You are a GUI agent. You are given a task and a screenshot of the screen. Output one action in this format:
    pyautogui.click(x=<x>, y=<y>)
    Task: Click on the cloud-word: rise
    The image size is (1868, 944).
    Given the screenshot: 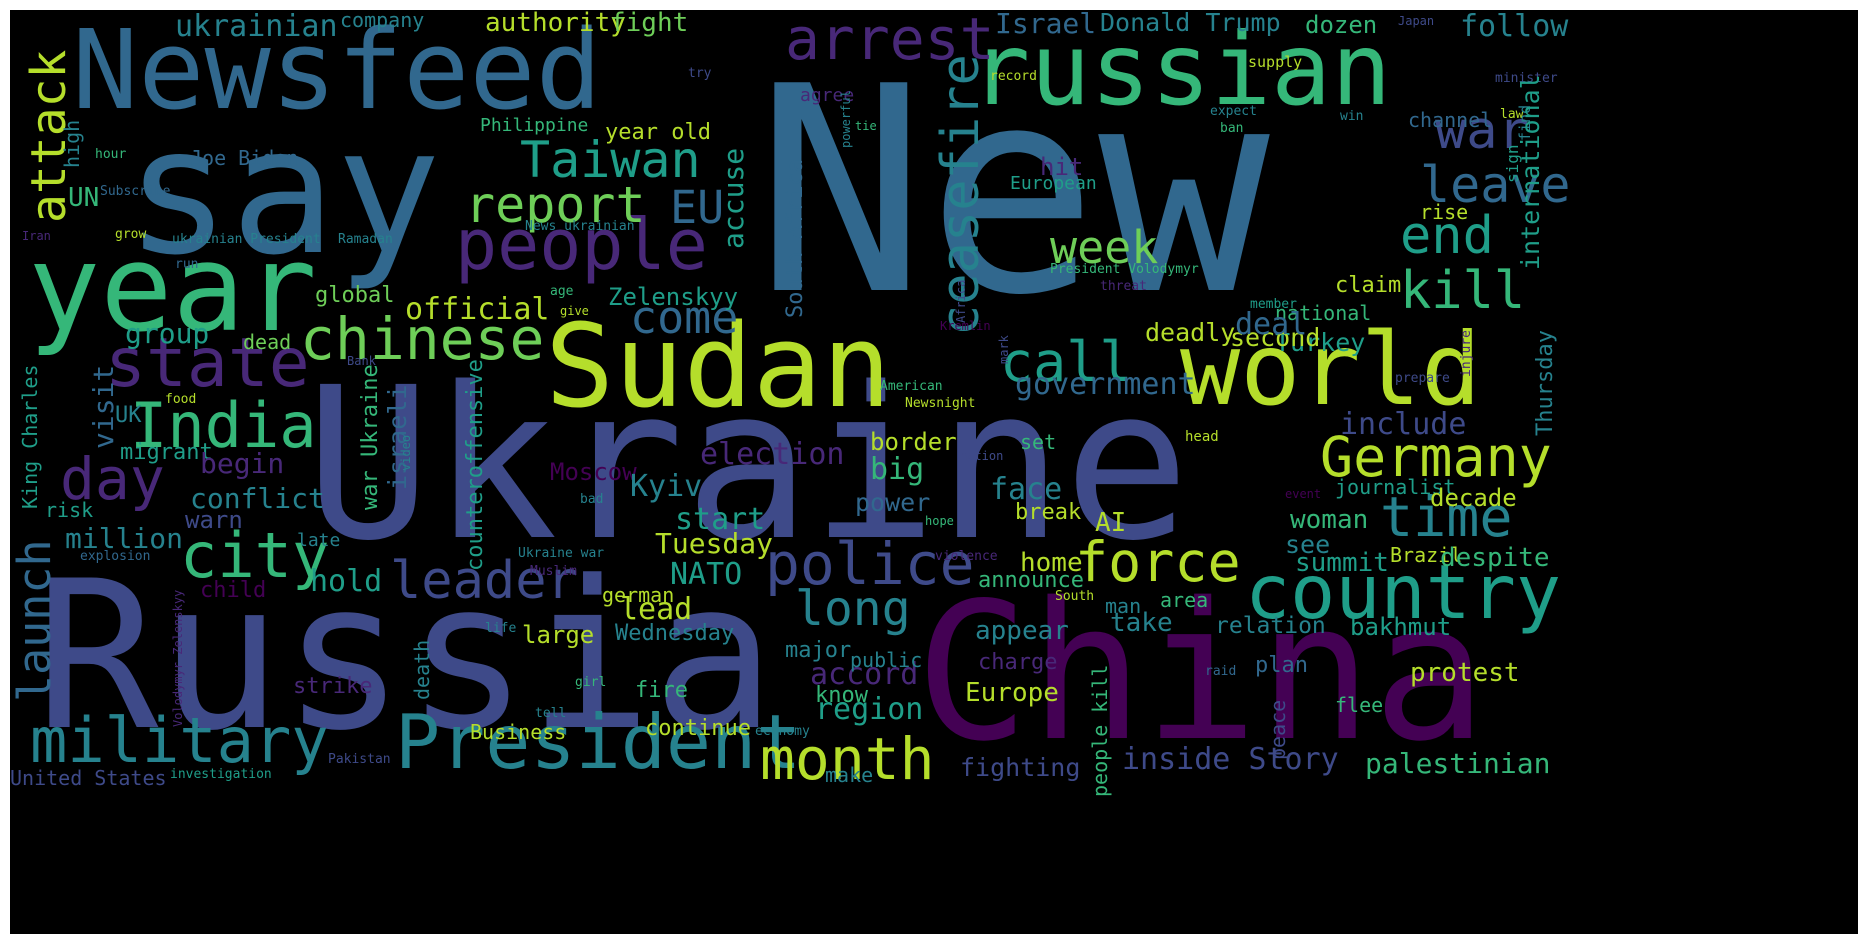 What is the action you would take?
    pyautogui.click(x=1444, y=212)
    